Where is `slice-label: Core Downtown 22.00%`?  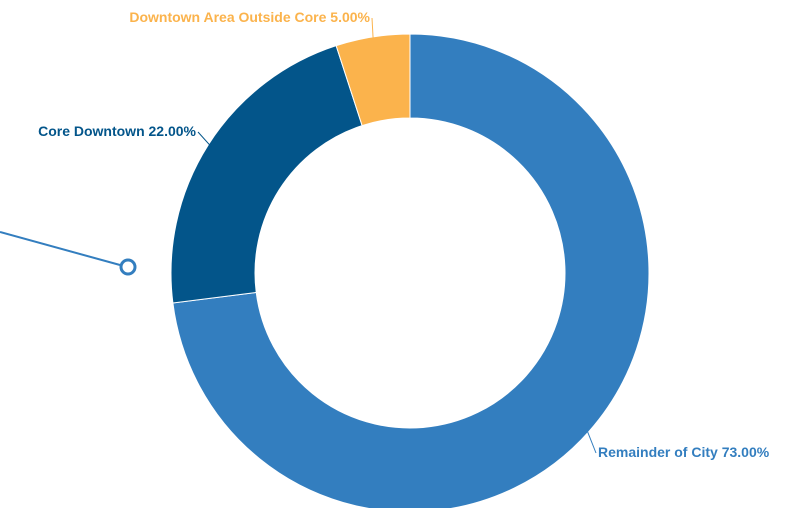
slice-label: Core Downtown 22.00% is located at coordinates (117, 131).